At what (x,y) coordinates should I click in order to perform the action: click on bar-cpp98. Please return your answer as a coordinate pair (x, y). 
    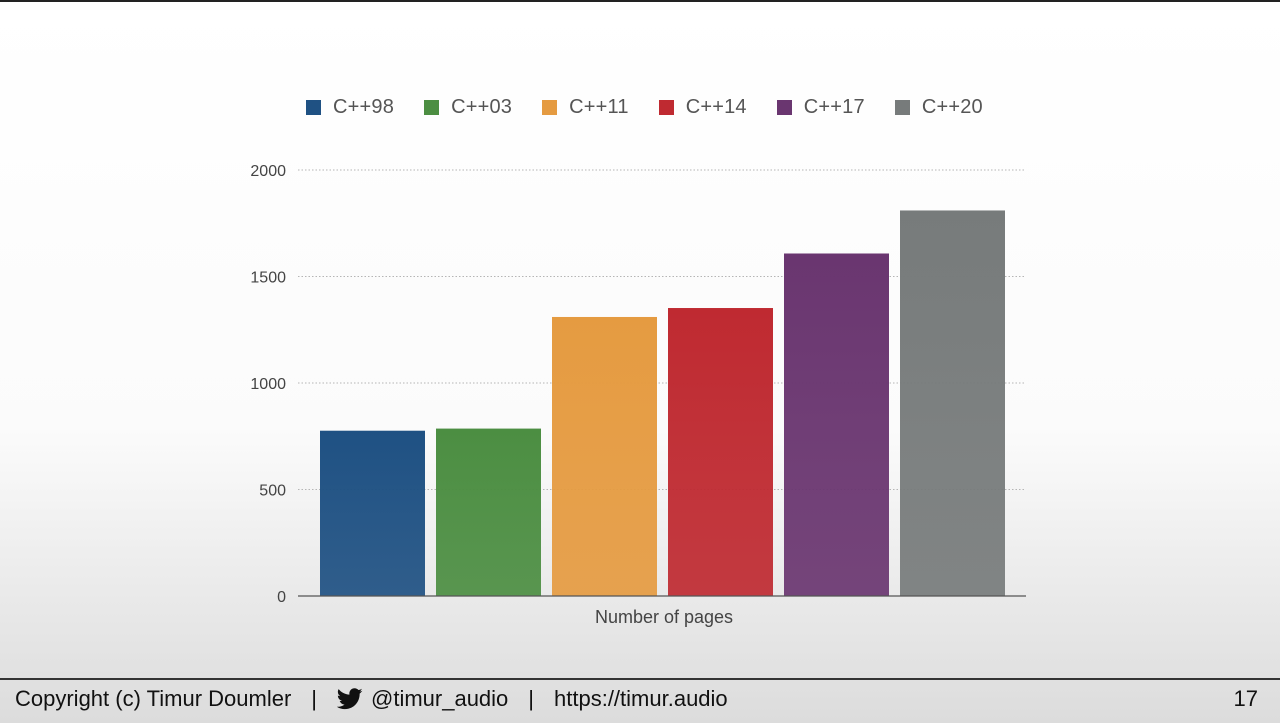
    Looking at the image, I should click on (372, 513).